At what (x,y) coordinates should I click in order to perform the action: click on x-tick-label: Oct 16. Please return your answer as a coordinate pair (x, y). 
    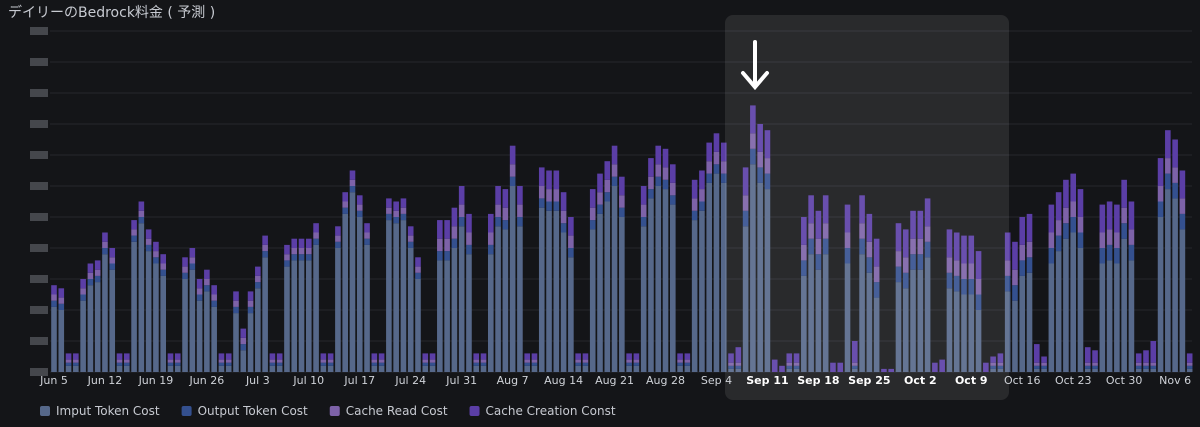
    Looking at the image, I should click on (1022, 380).